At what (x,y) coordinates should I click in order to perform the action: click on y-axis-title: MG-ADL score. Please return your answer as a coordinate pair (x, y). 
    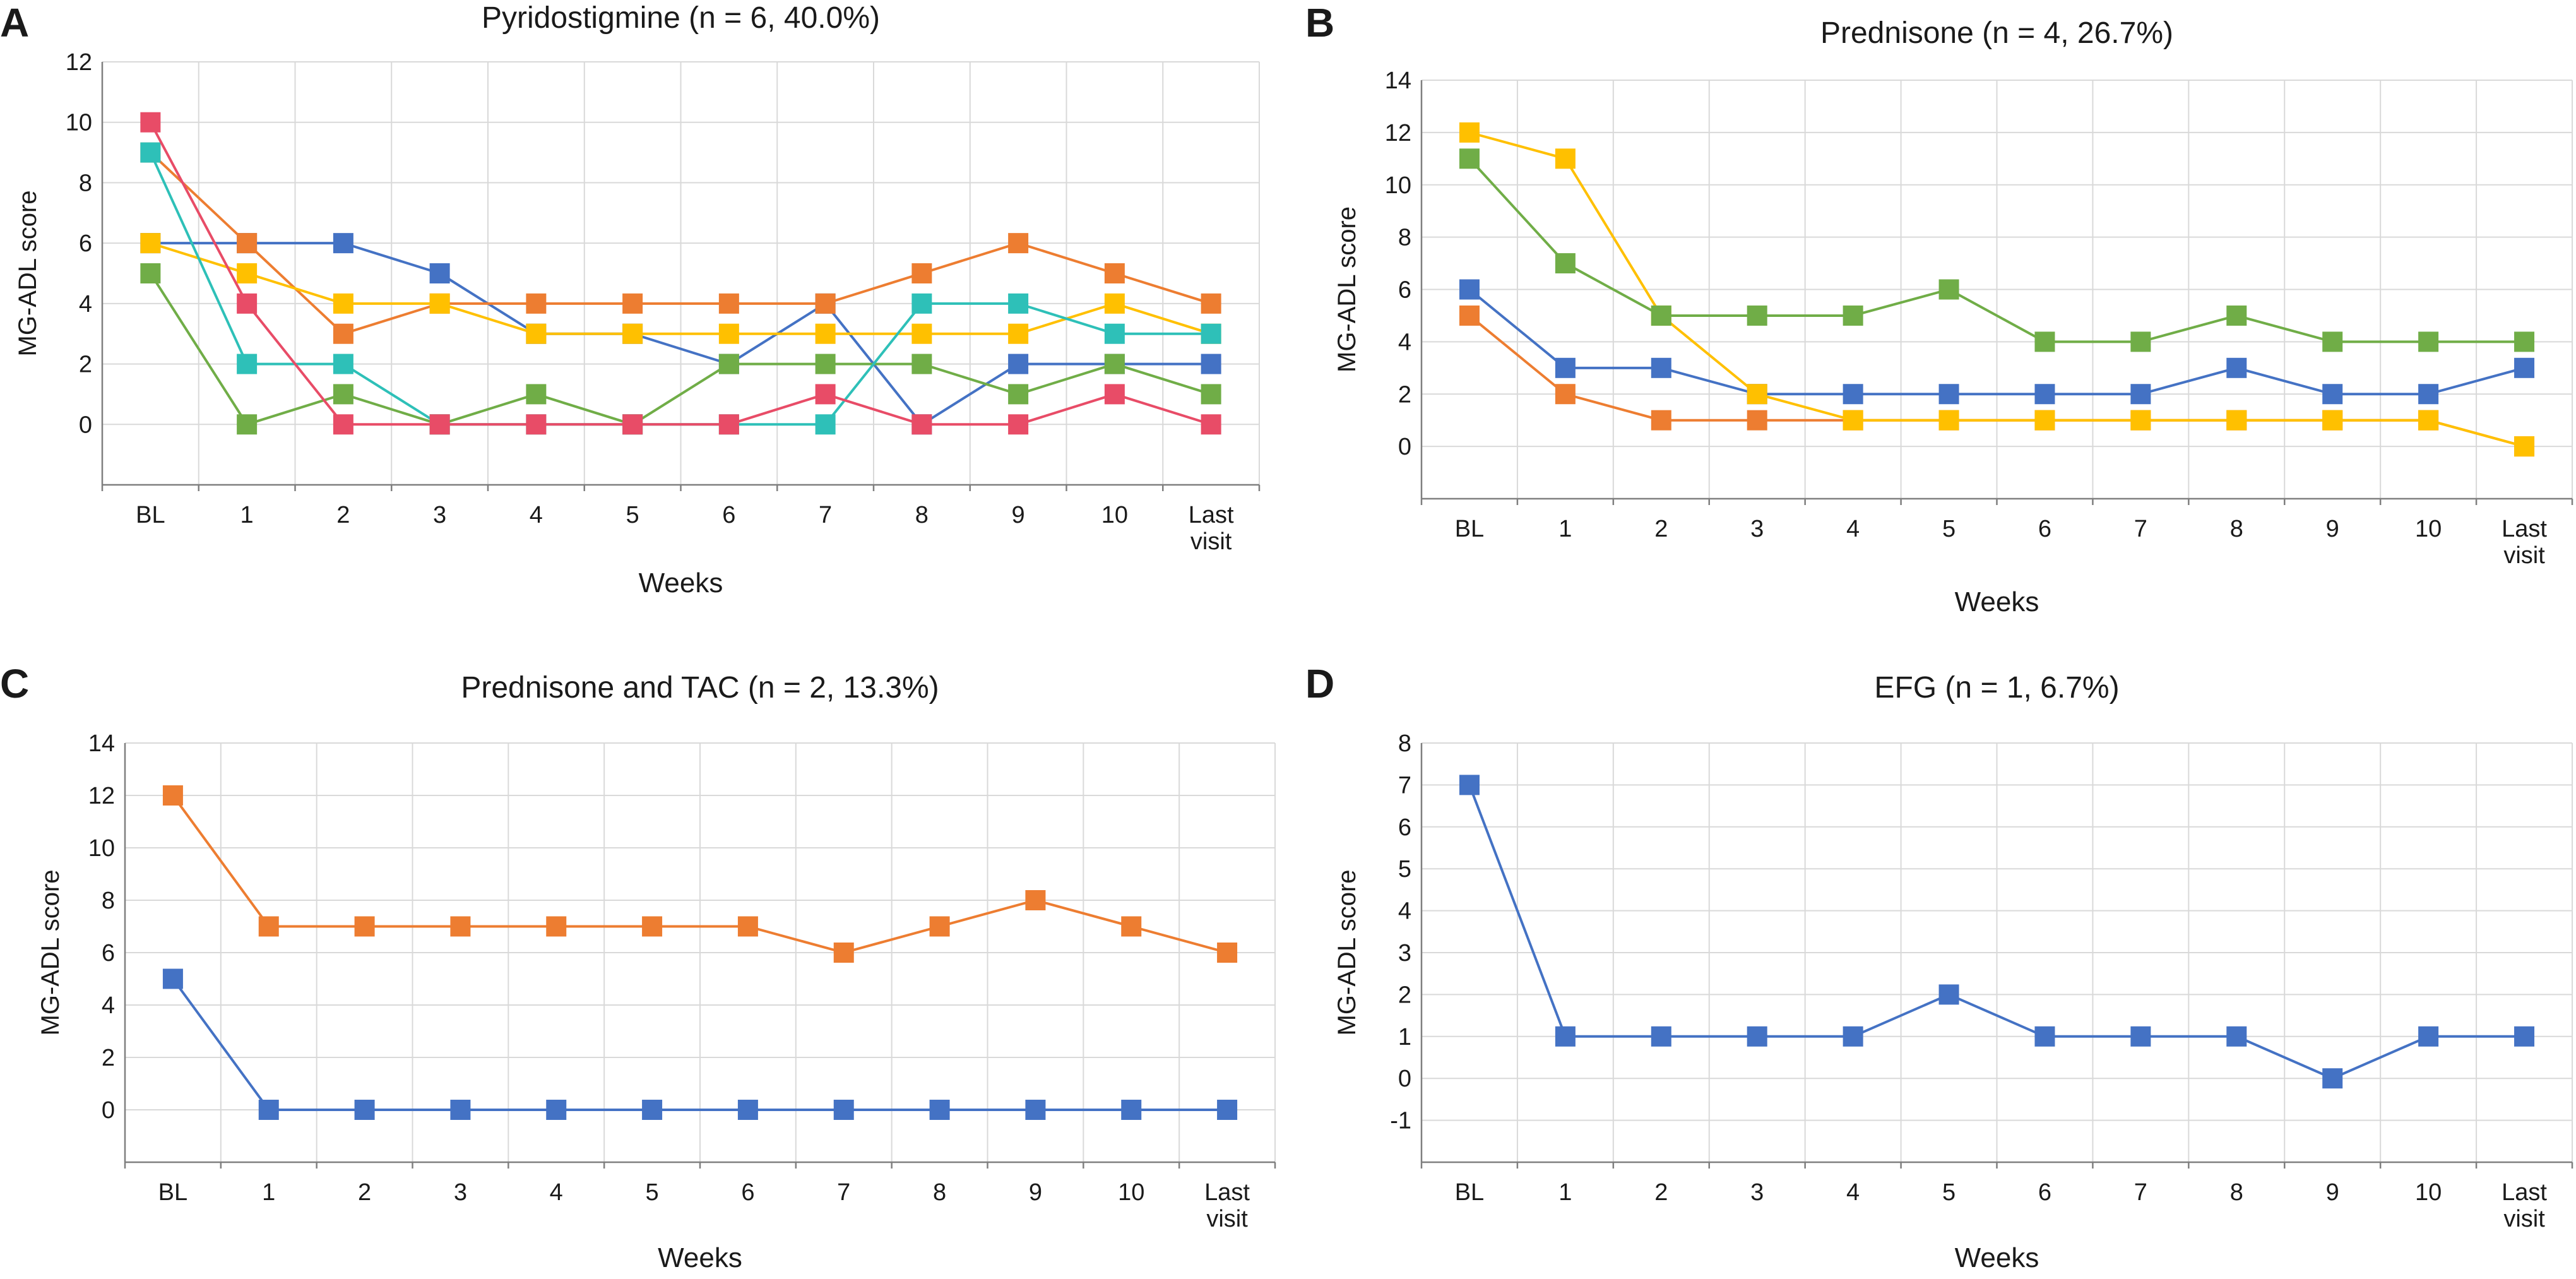
    Looking at the image, I should click on (28, 273).